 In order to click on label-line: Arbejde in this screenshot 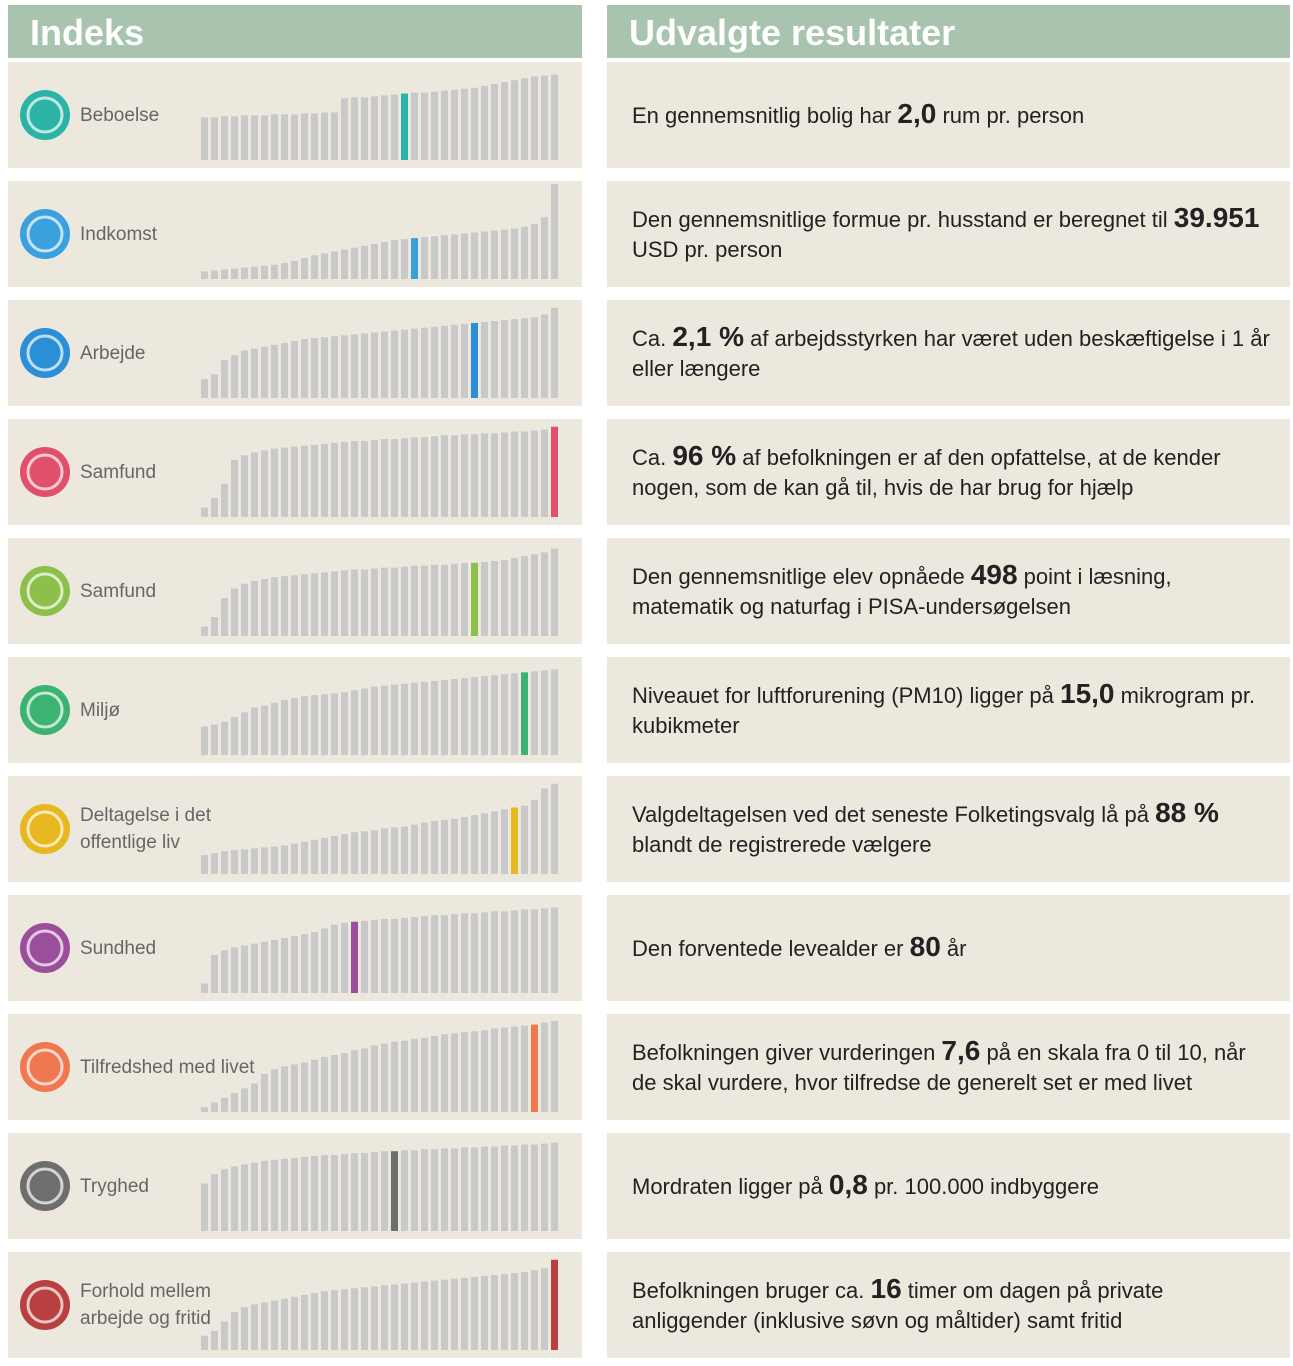, I will do `click(113, 353)`.